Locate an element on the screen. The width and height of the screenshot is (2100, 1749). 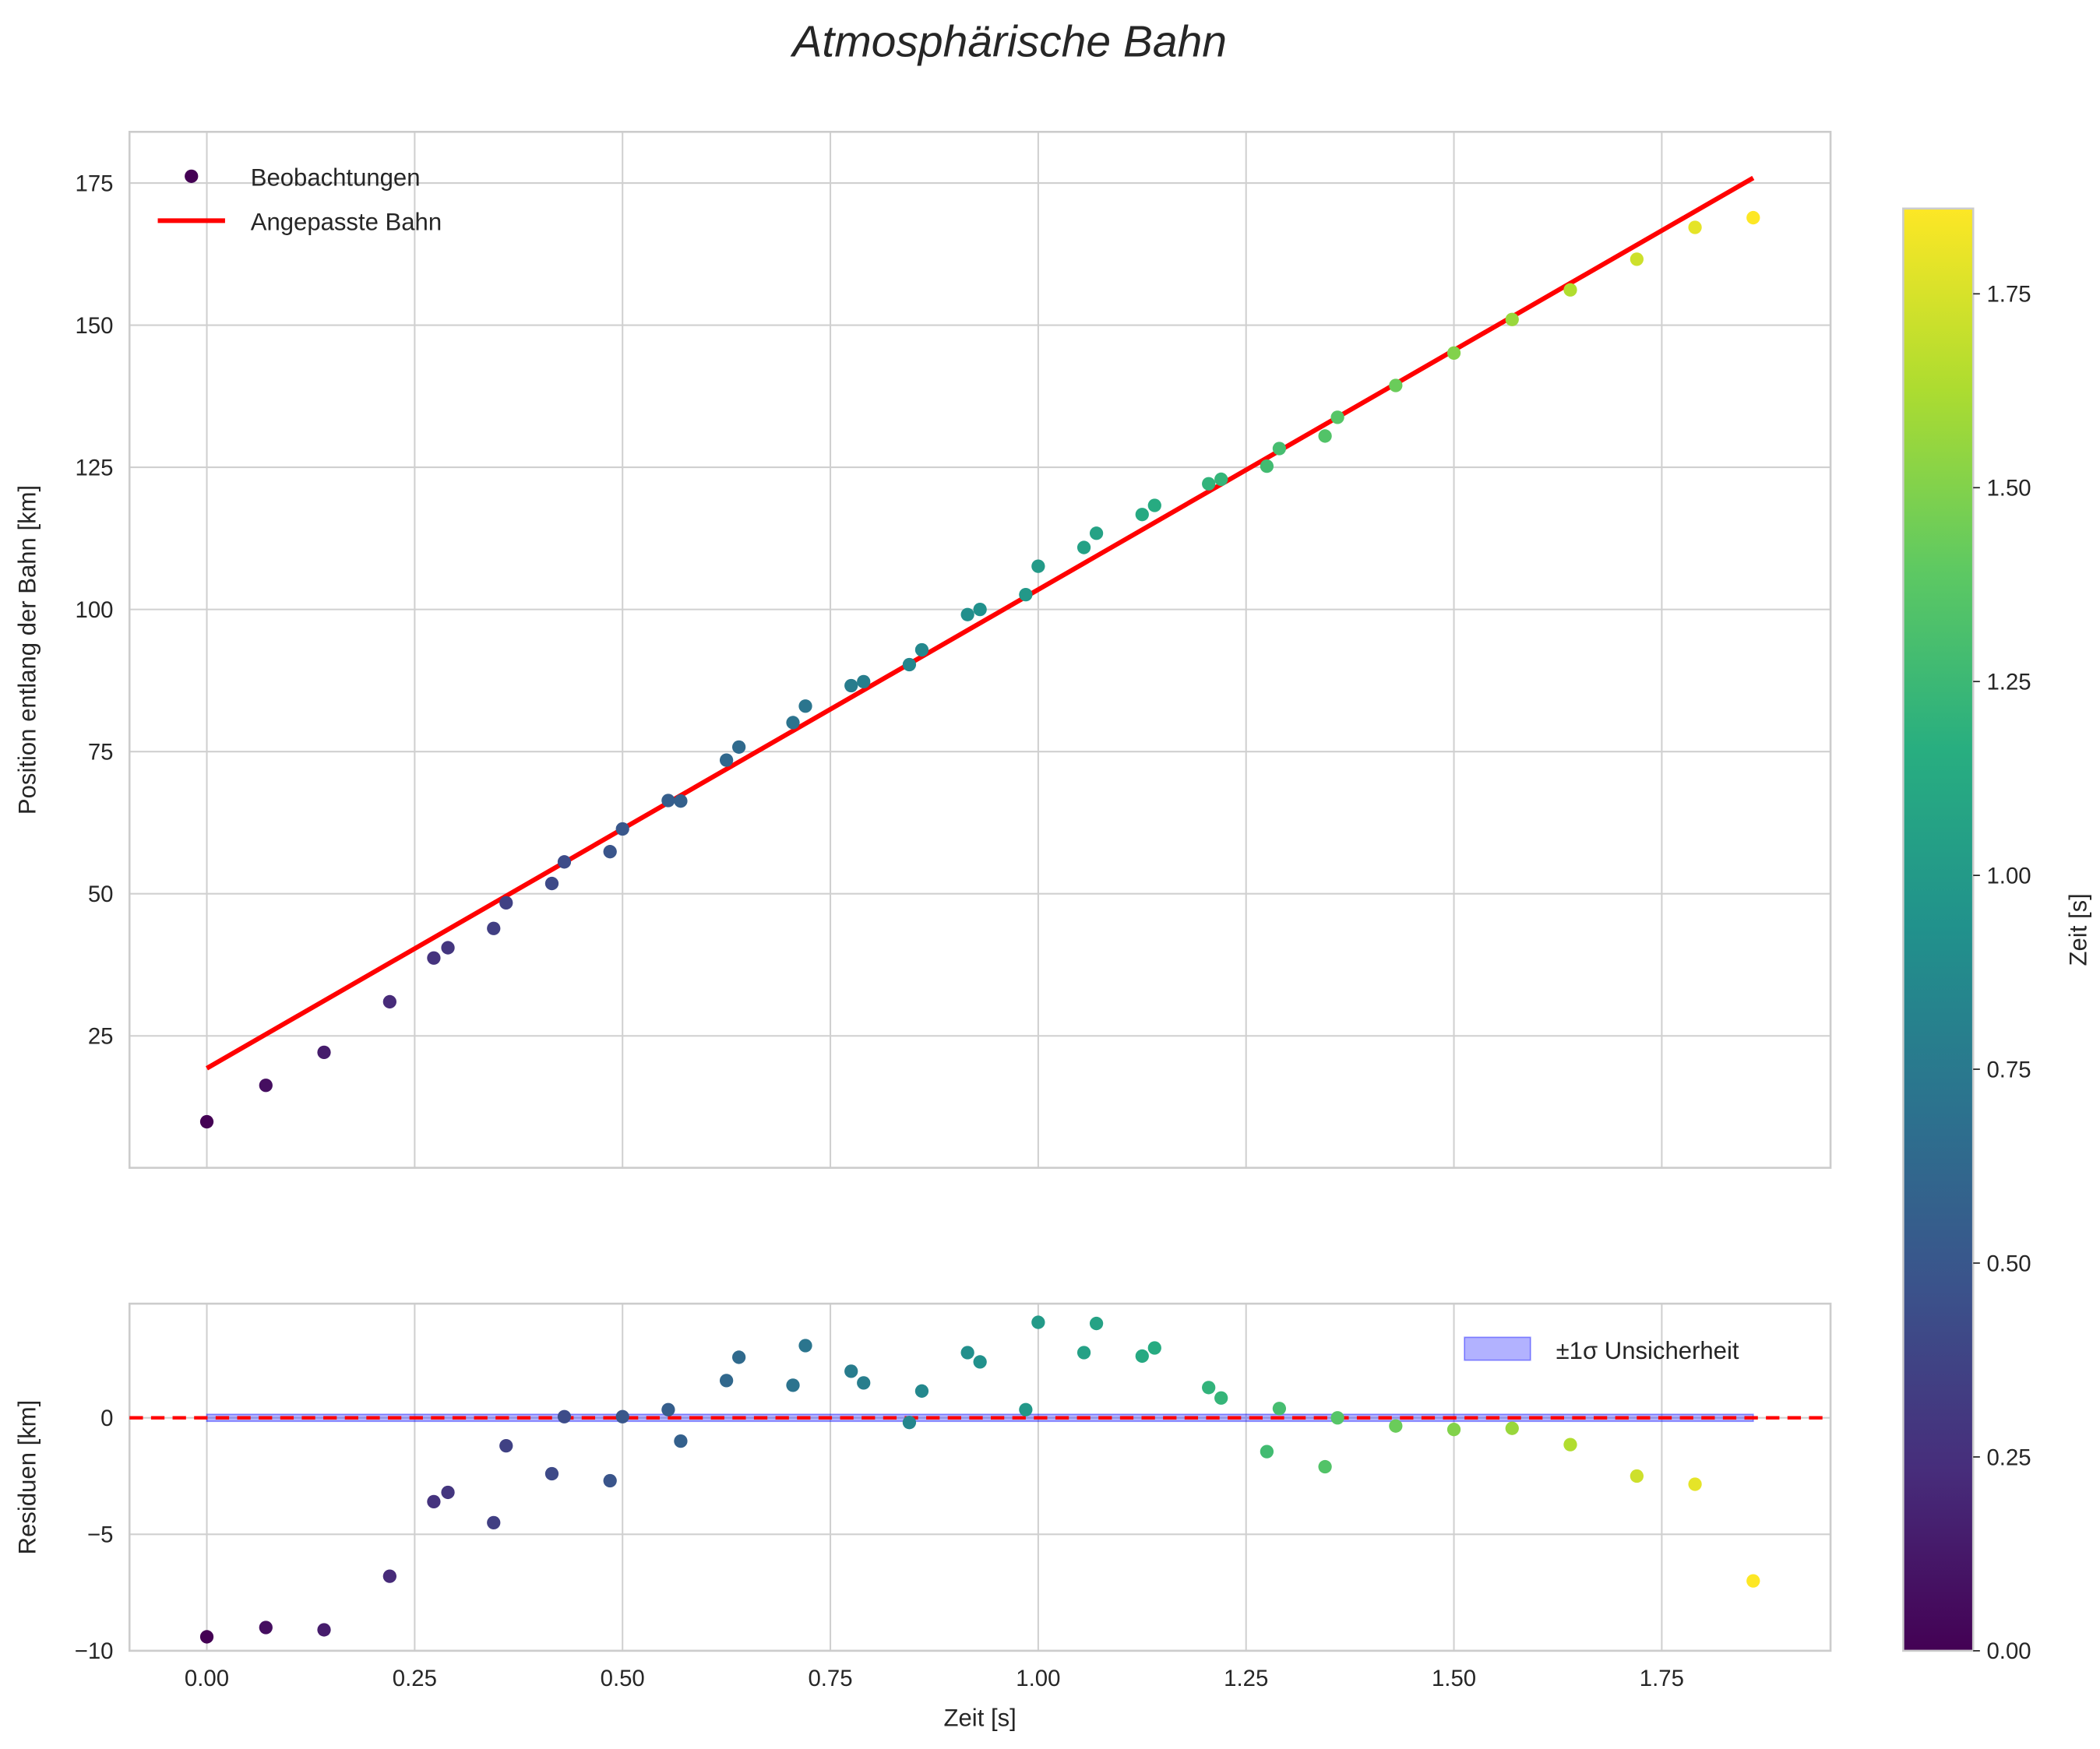
colorbar-tick-label: 0.50 is located at coordinates (2008, 1263).